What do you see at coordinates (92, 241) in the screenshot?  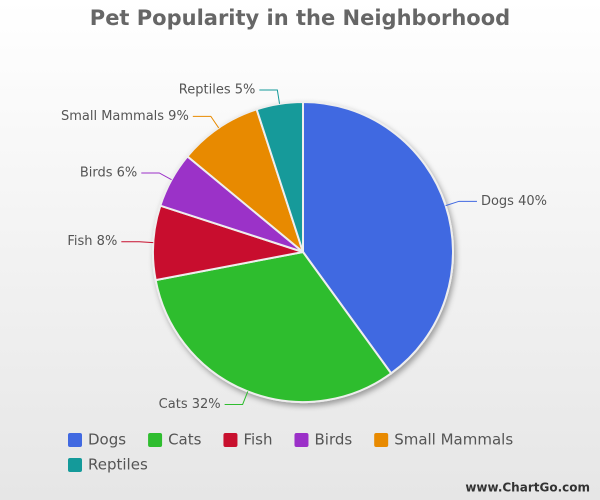 I see `data-label: Fish 8%` at bounding box center [92, 241].